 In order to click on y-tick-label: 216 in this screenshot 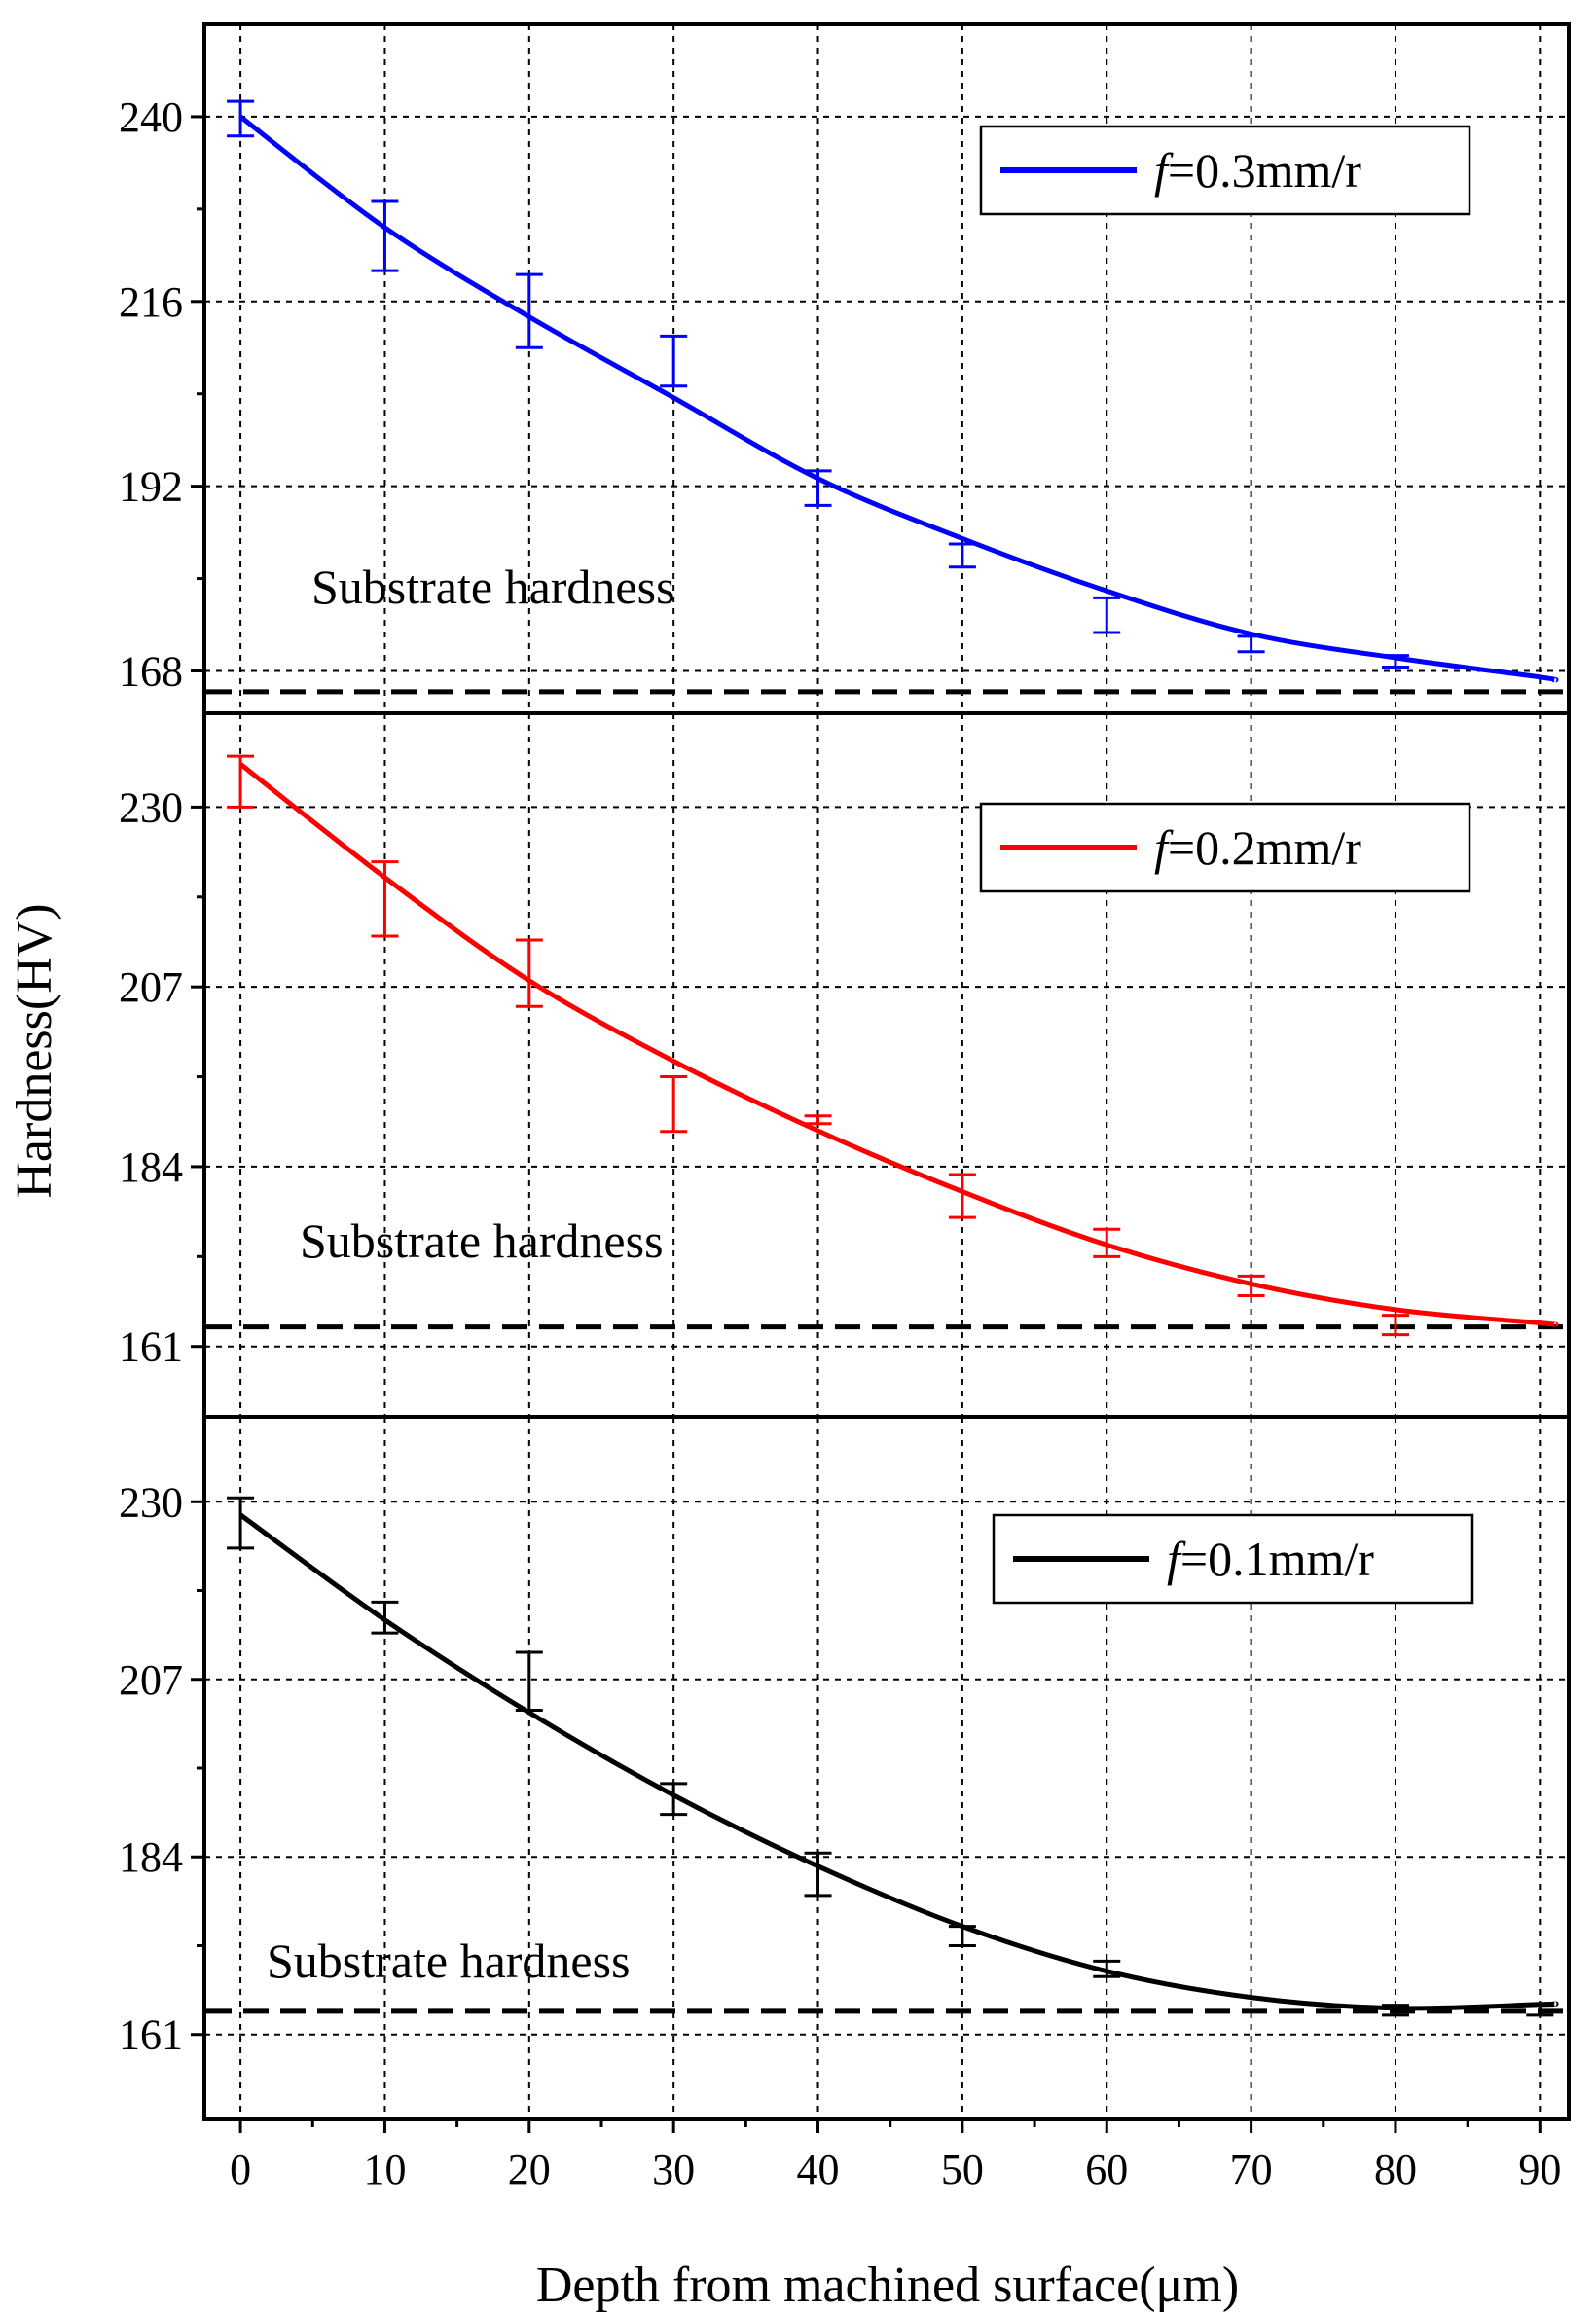, I will do `click(151, 302)`.